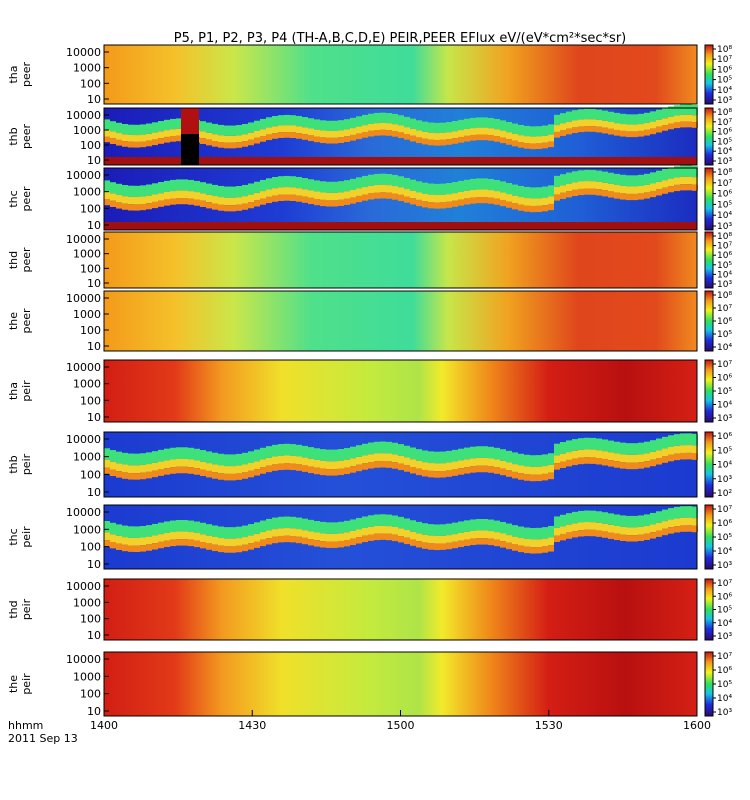  I want to click on spectrogram-panel: 10000 1000 100 10 thd peir 10⁷ 10⁶ 10⁵ 10⁴ 10³, so click(369, 610).